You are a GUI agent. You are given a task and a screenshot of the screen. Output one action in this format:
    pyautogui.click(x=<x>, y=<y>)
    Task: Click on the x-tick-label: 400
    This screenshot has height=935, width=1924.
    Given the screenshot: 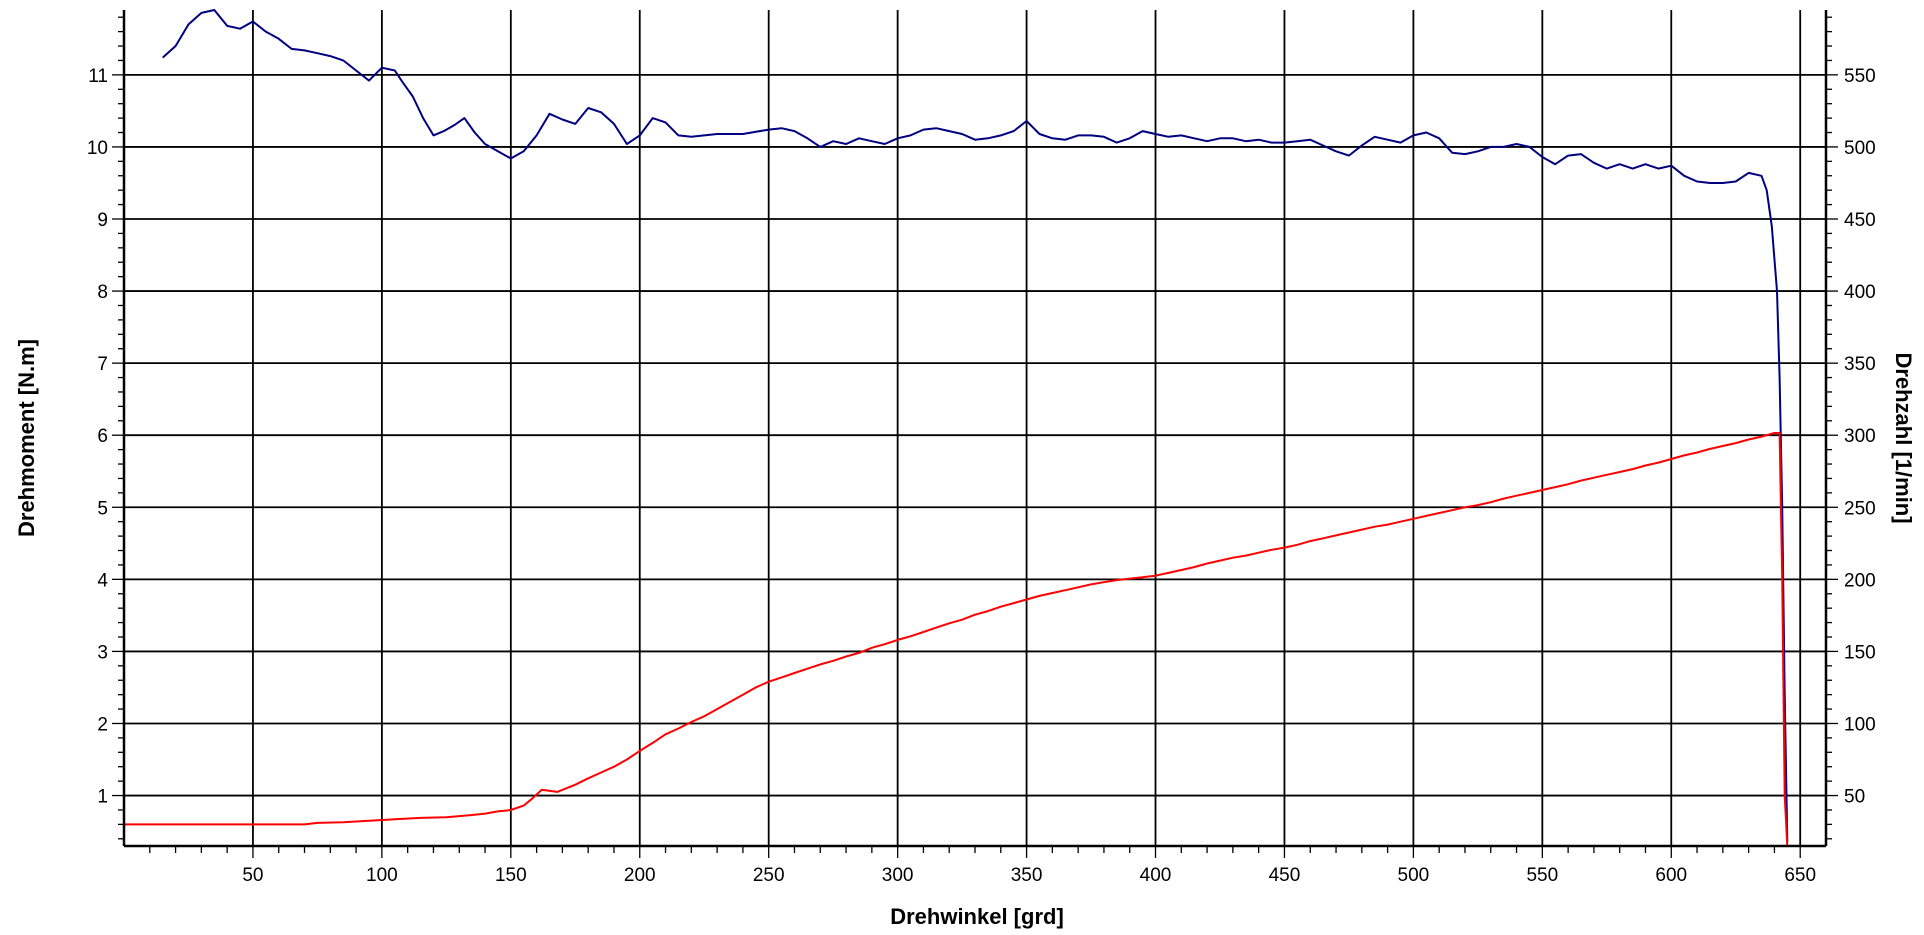 What is the action you would take?
    pyautogui.click(x=1156, y=875)
    